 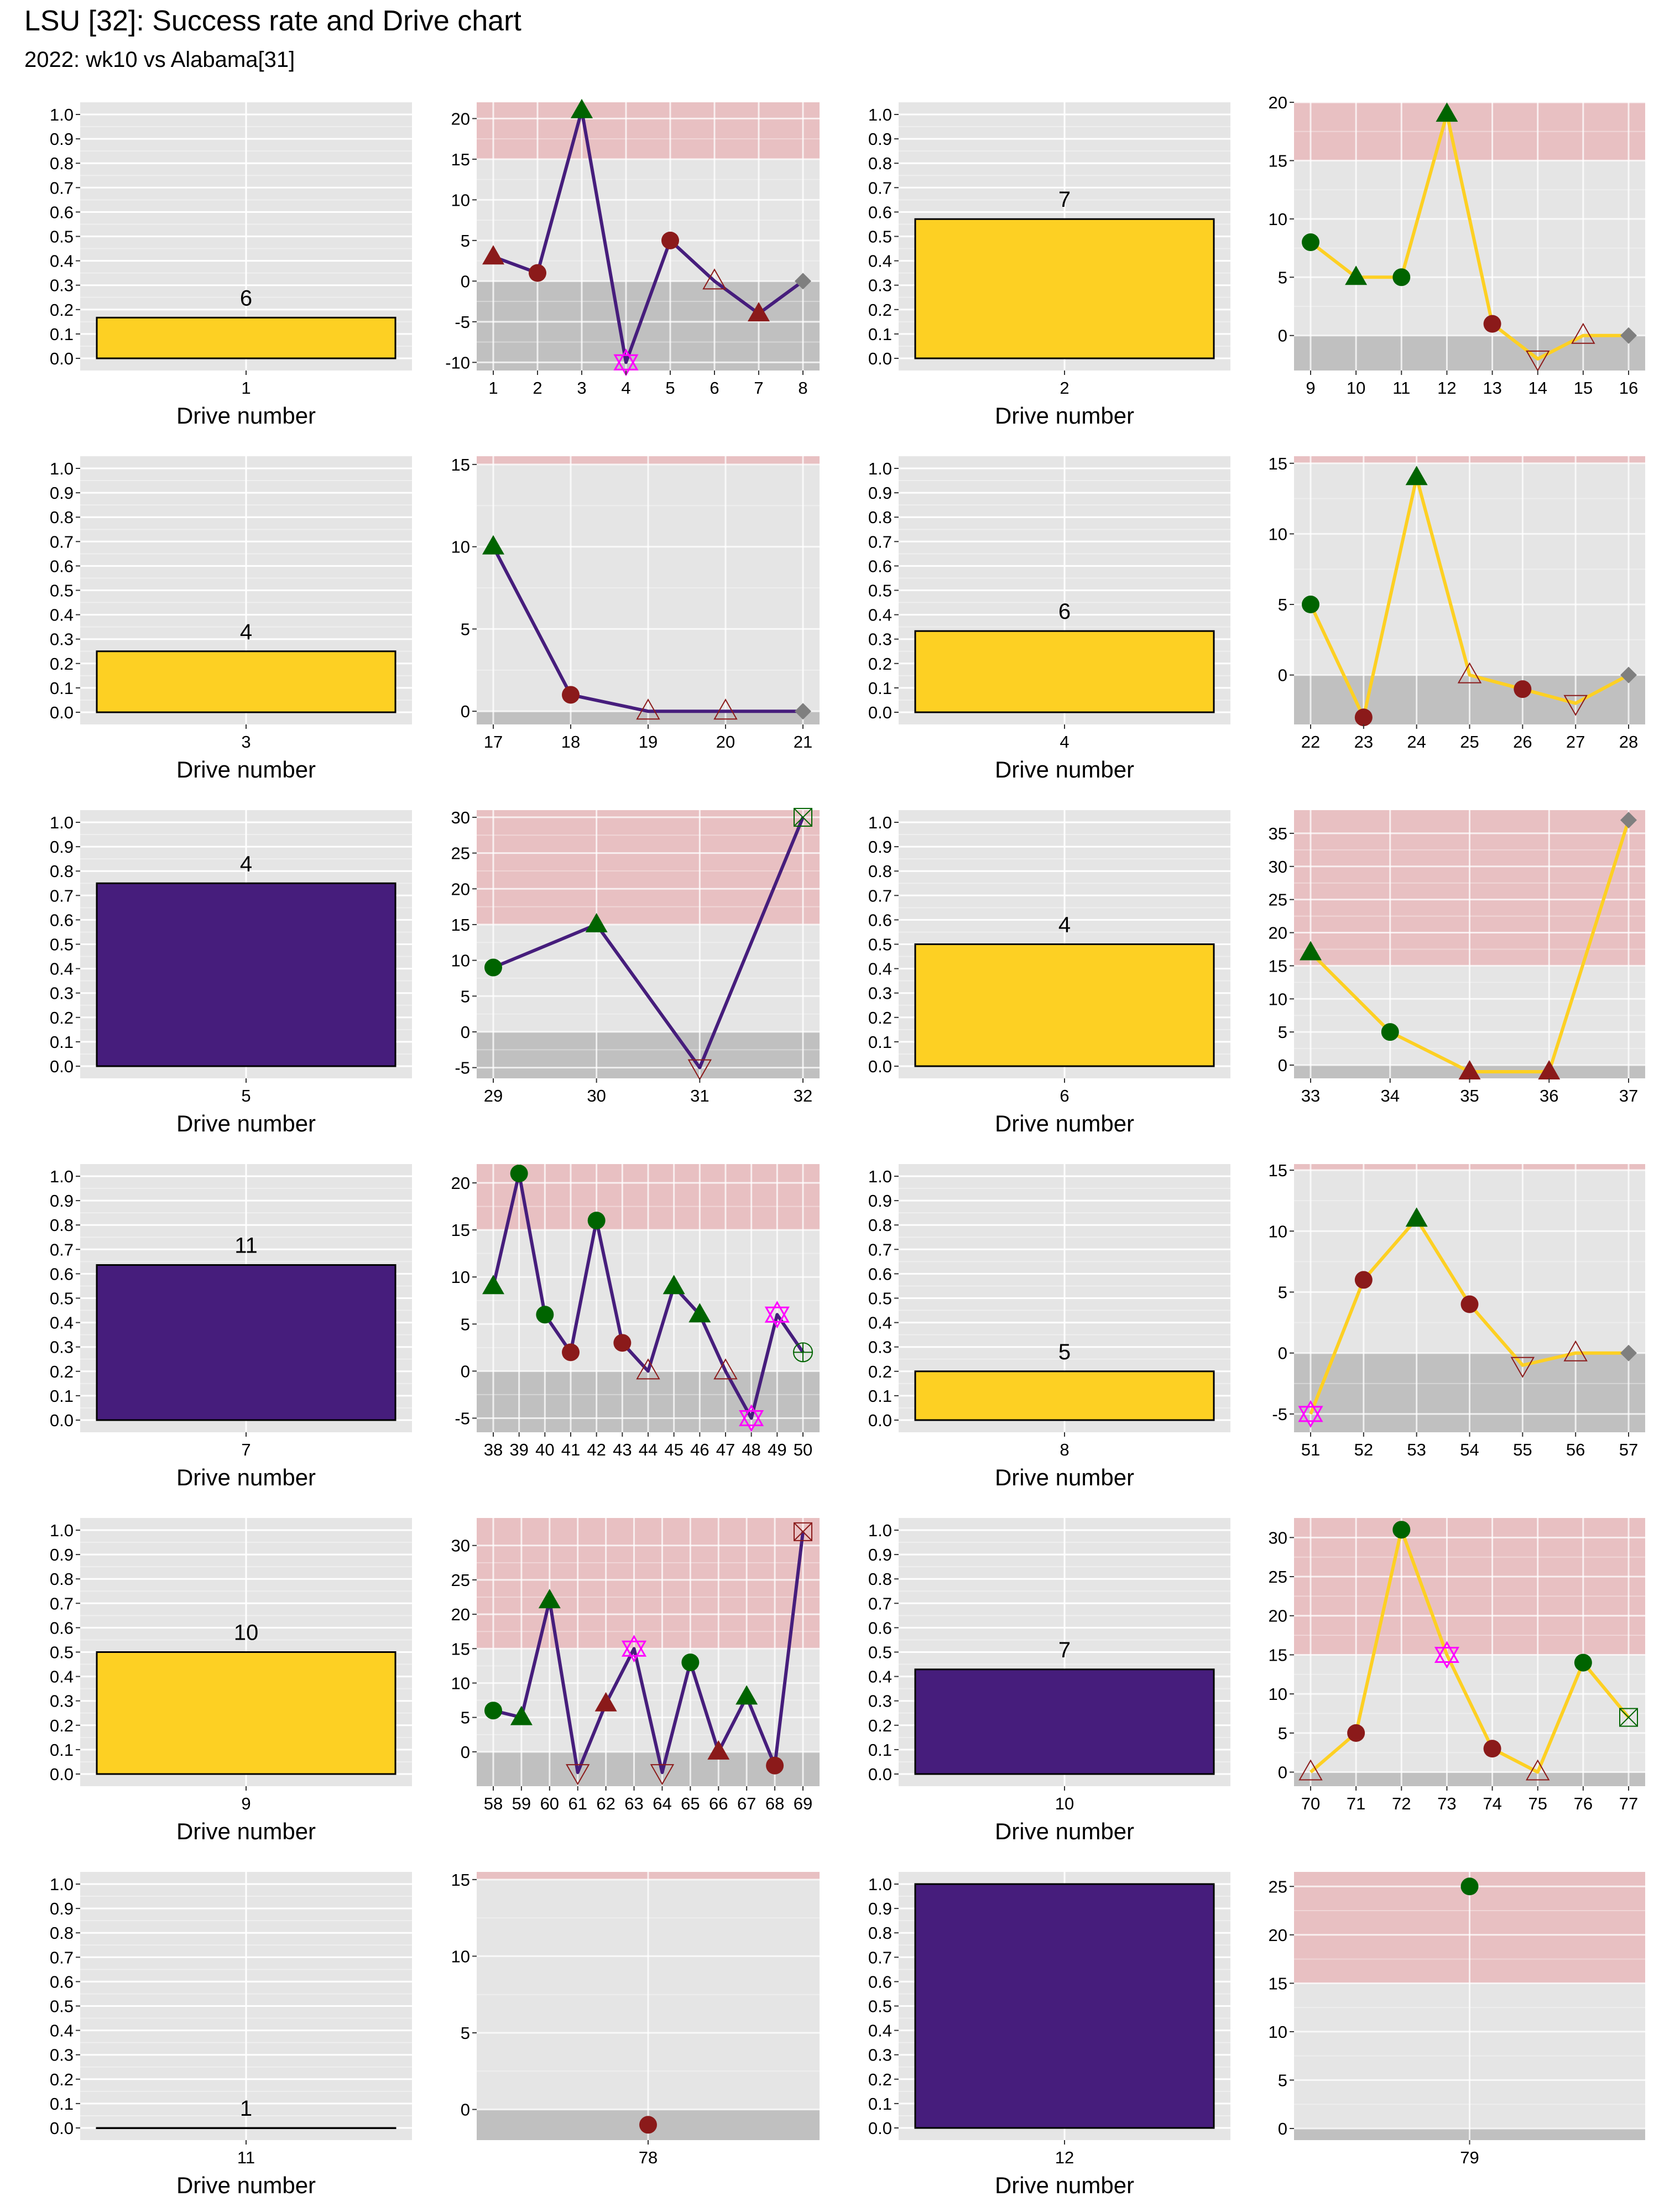 What do you see at coordinates (1356, 388) in the screenshot?
I see `x-tick-label: 10` at bounding box center [1356, 388].